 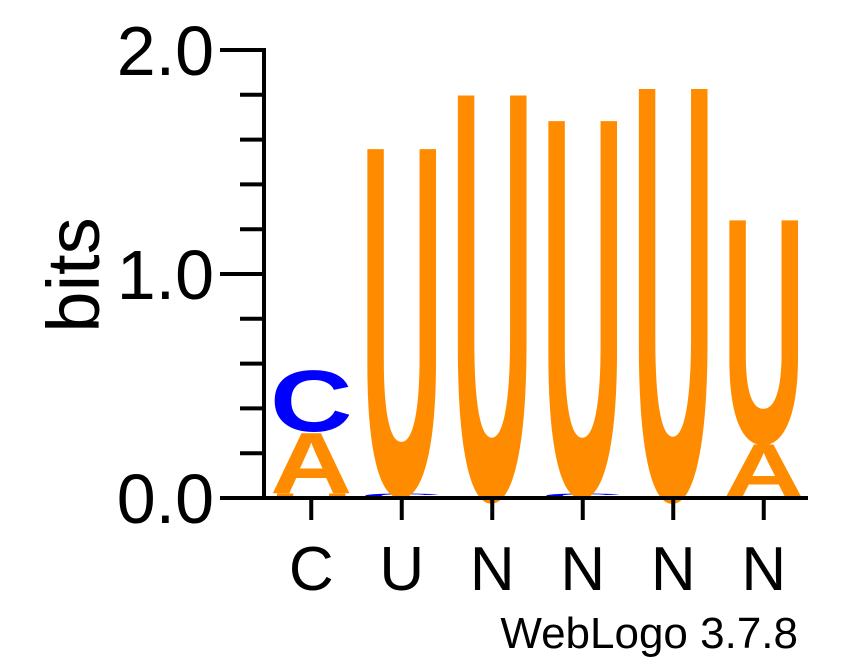 What do you see at coordinates (401, 569) in the screenshot?
I see `x-tick-label: U` at bounding box center [401, 569].